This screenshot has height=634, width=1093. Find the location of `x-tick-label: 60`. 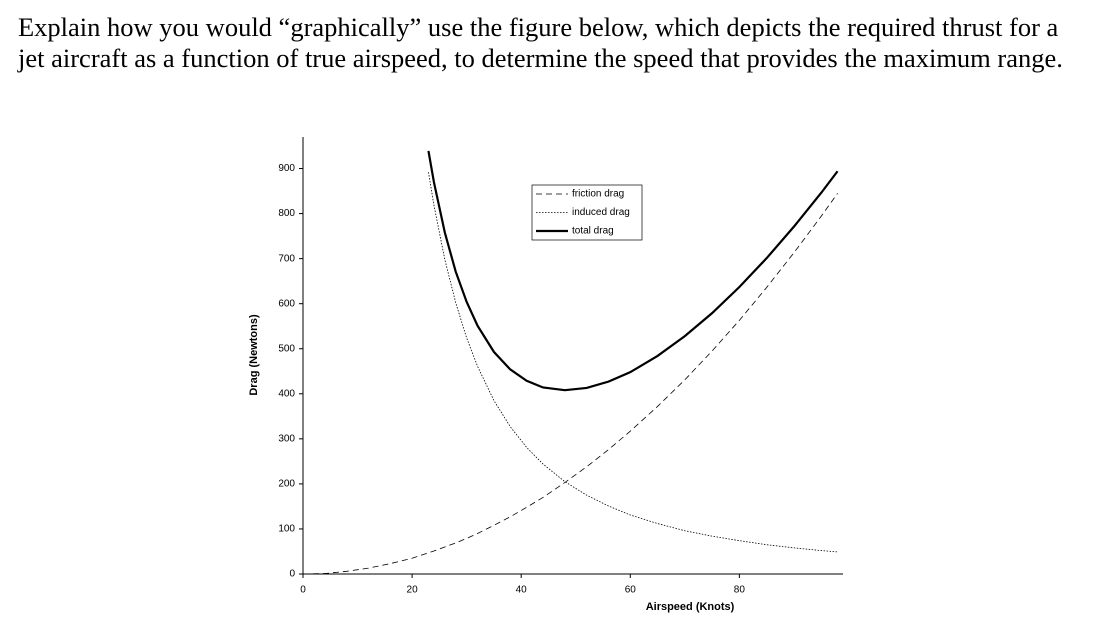

x-tick-label: 60 is located at coordinates (631, 590).